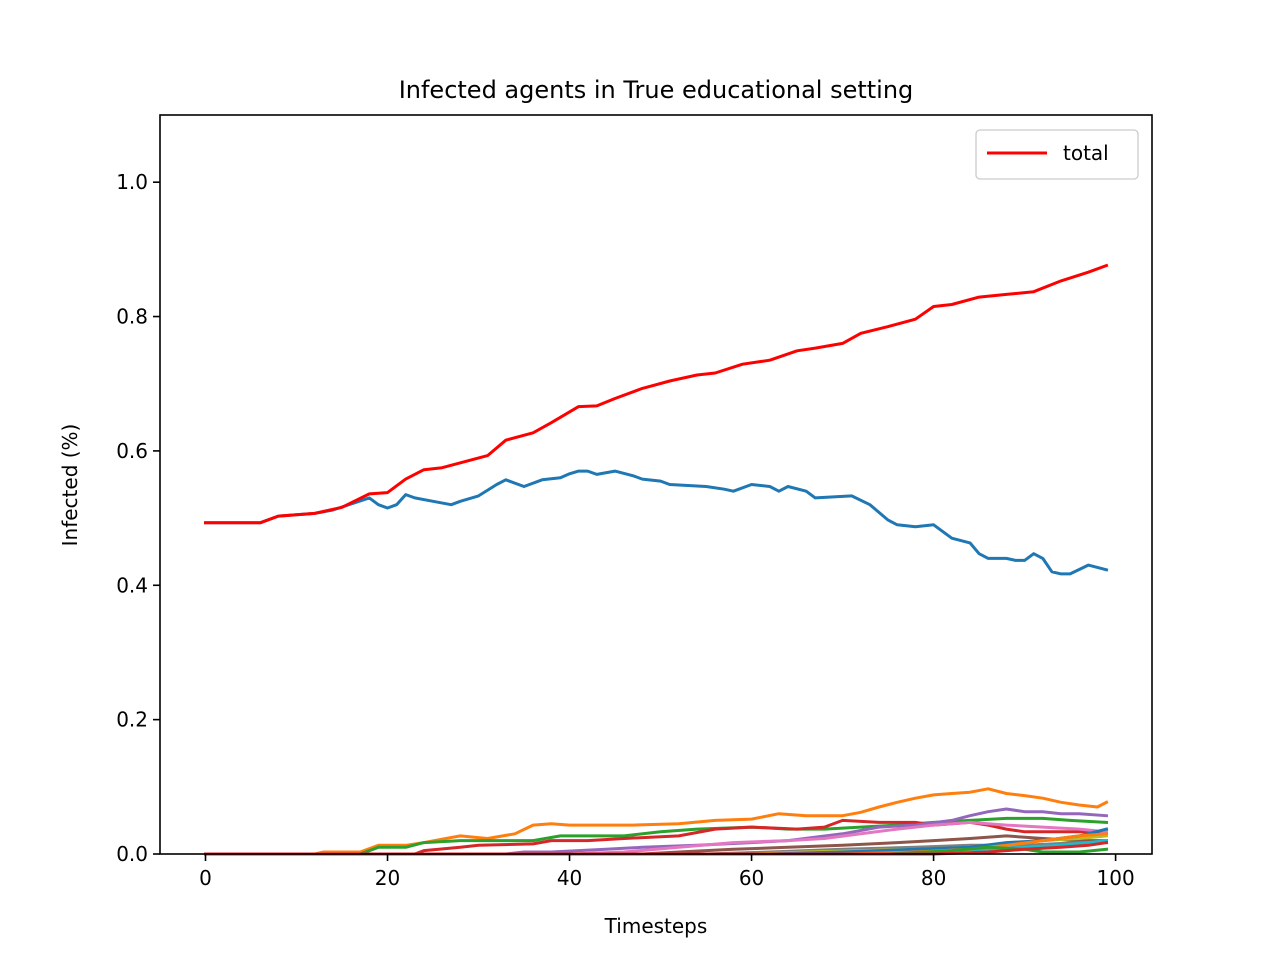  I want to click on x-axis: 0 20 40 60 80 100, so click(667, 872).